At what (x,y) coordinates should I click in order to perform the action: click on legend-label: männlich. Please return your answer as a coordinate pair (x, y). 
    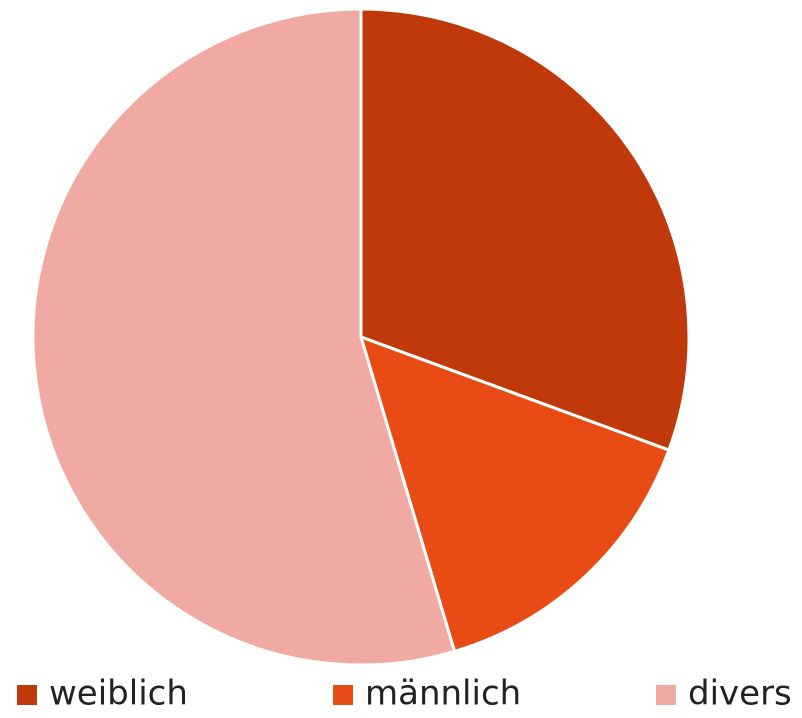
    Looking at the image, I should click on (443, 694).